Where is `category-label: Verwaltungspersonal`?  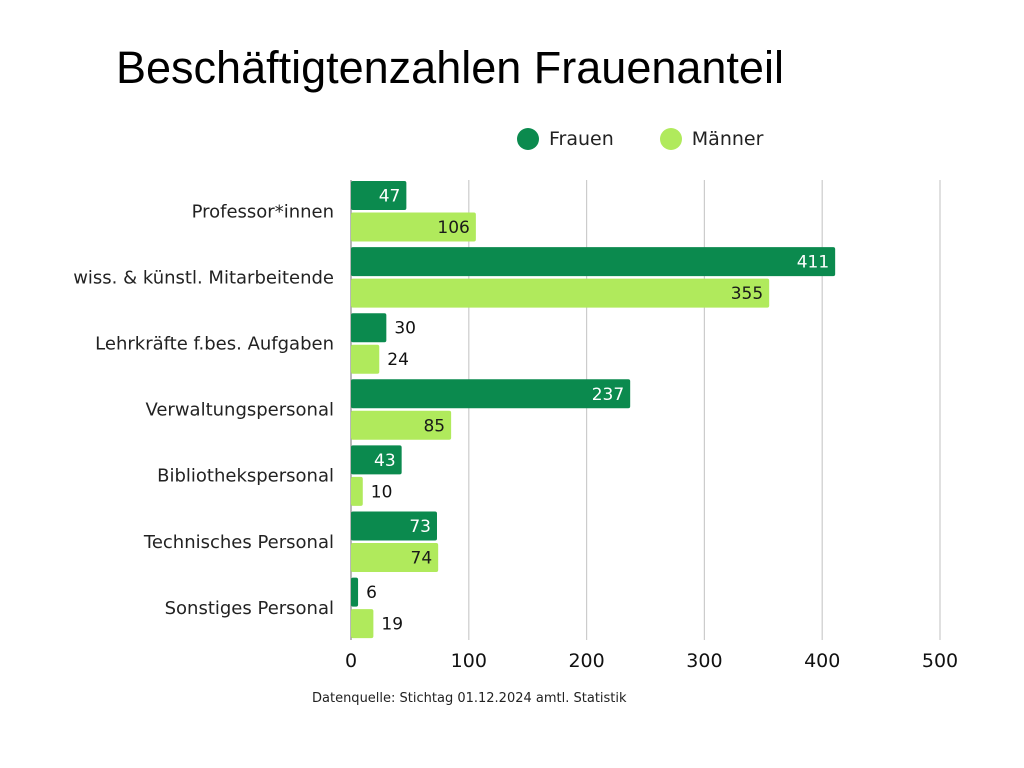
category-label: Verwaltungspersonal is located at coordinates (239, 410).